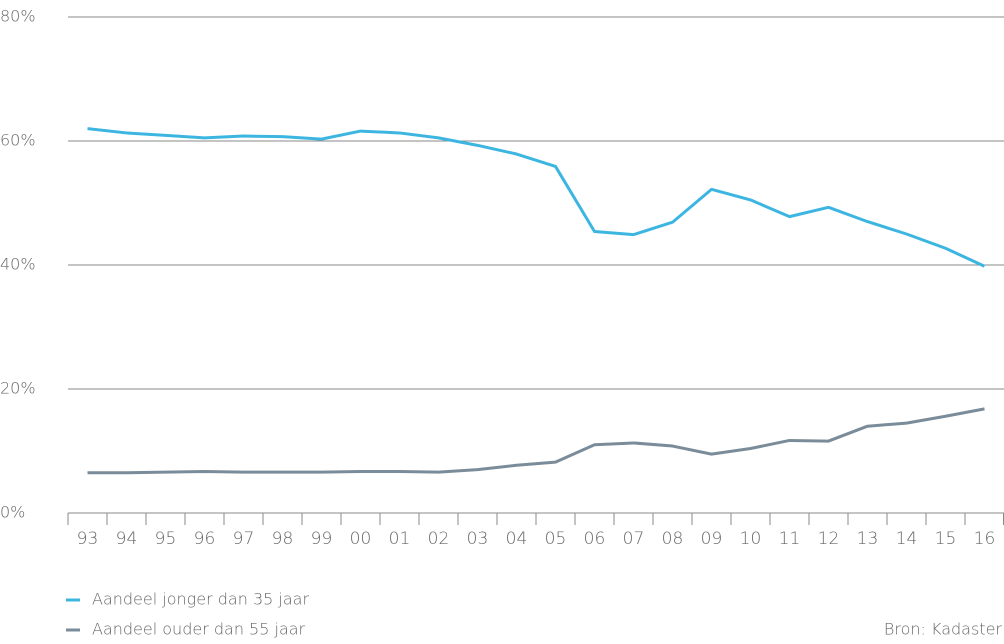 The height and width of the screenshot is (644, 1004). What do you see at coordinates (712, 539) in the screenshot?
I see `x-tick-label: 09` at bounding box center [712, 539].